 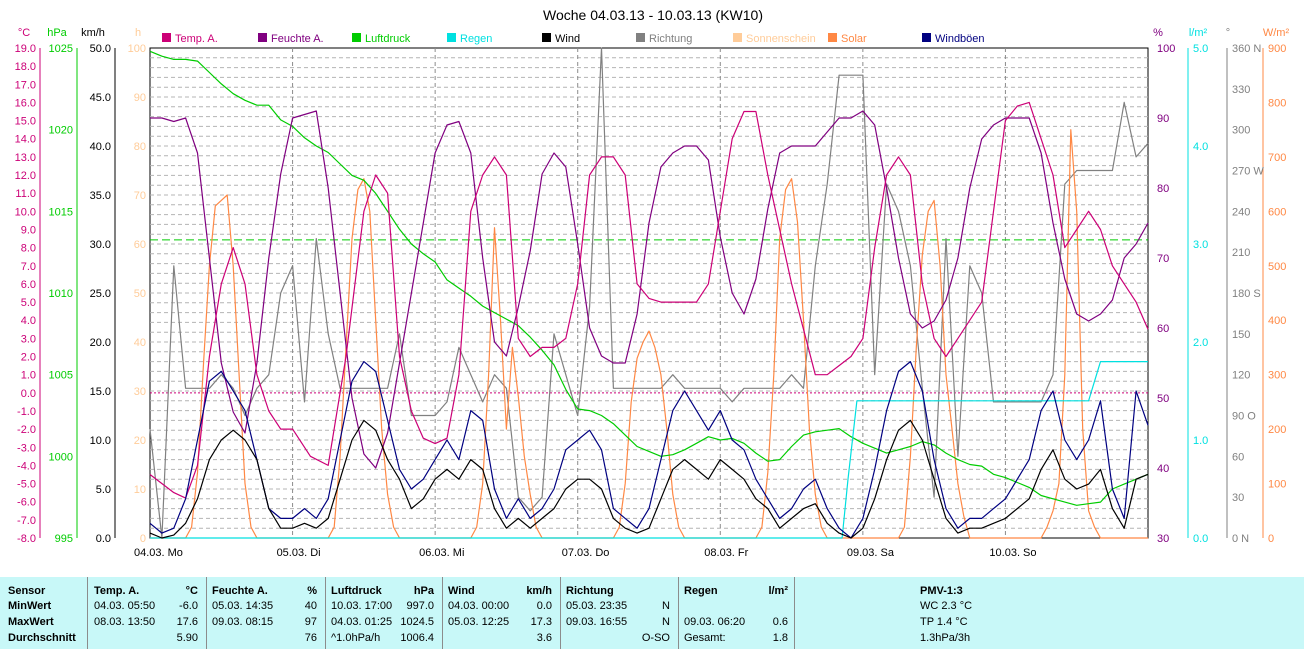 What do you see at coordinates (1241, 90) in the screenshot?
I see `axis-tick-direction: 330` at bounding box center [1241, 90].